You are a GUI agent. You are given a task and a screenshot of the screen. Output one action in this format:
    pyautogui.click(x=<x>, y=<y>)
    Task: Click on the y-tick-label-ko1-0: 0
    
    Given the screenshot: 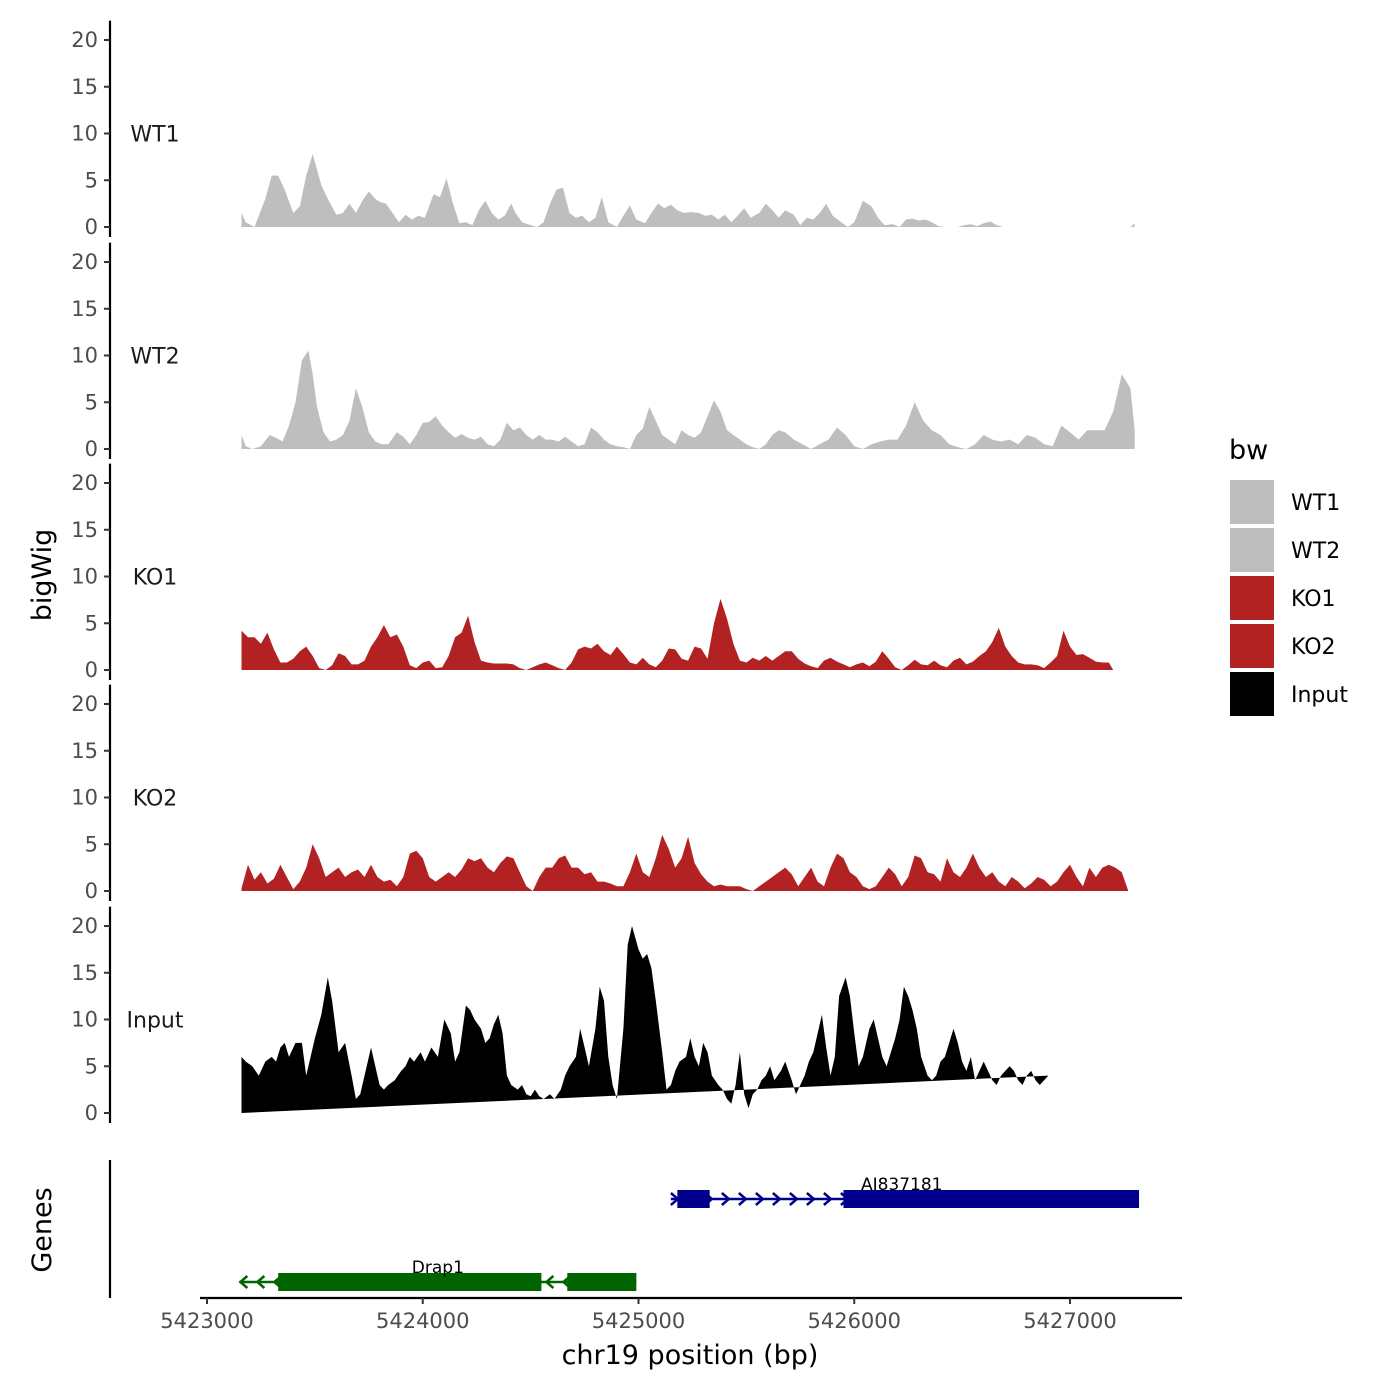 What is the action you would take?
    pyautogui.click(x=91, y=670)
    